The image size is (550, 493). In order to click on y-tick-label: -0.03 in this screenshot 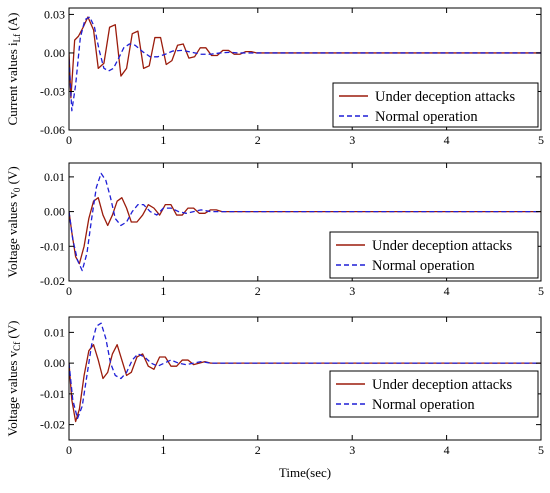, I will do `click(52, 91)`.